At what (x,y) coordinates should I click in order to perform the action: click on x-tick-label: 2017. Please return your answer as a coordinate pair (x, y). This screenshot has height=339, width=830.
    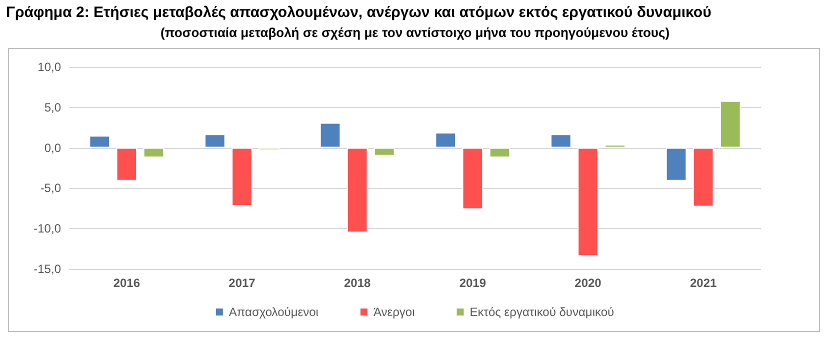
    Looking at the image, I should click on (242, 283).